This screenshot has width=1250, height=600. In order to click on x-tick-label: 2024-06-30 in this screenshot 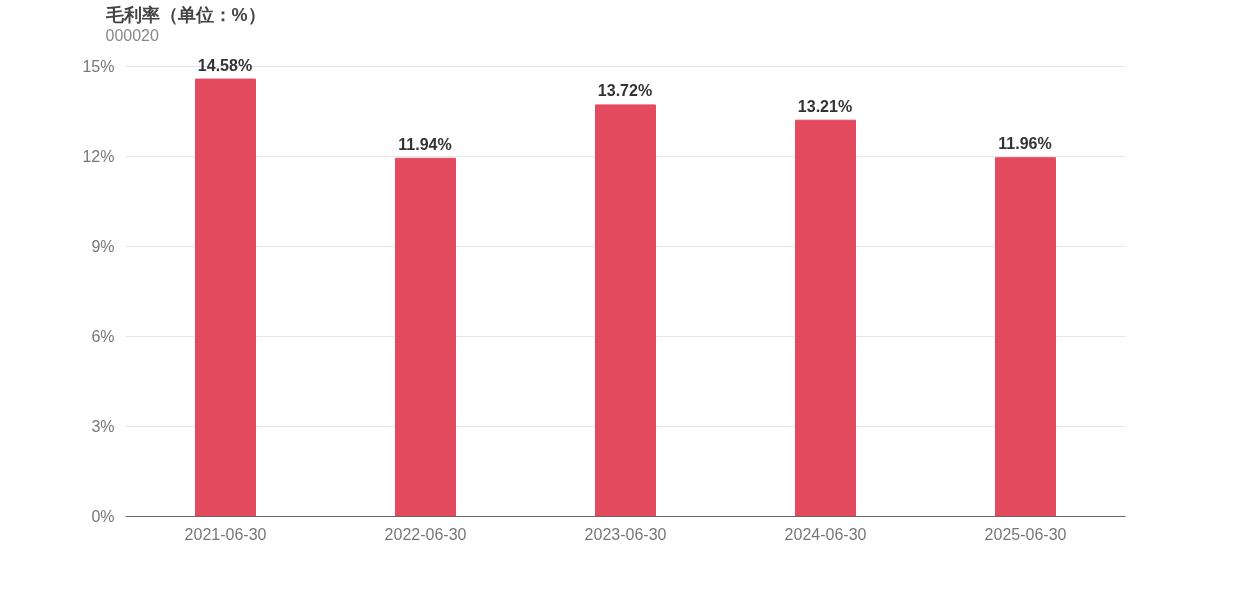, I will do `click(825, 534)`.